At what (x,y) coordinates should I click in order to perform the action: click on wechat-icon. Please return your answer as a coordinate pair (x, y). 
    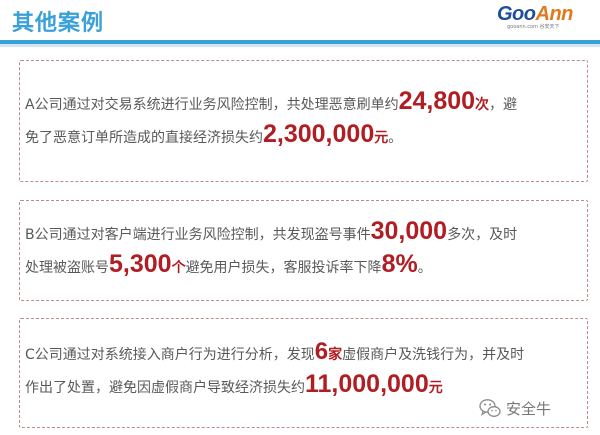
    Looking at the image, I should click on (490, 408).